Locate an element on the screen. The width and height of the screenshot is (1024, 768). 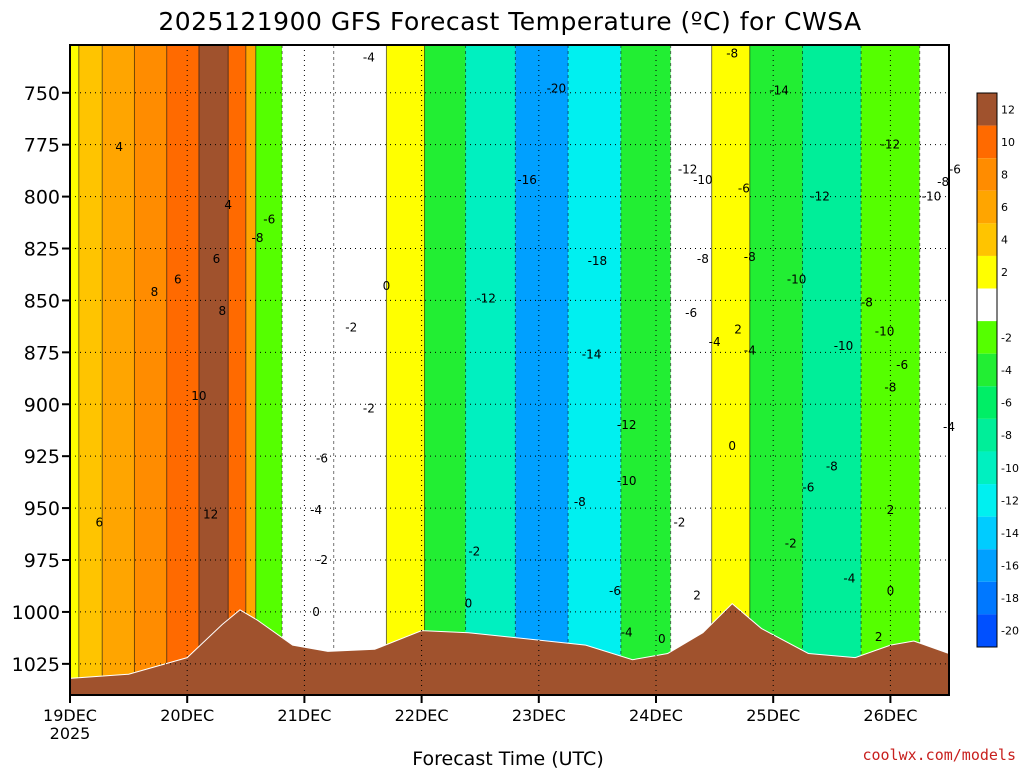
x-axis-ticks: 19DEC 20DEC 21DEC 22DEC 23DEC 24DEC 25DEC 26DEC is located at coordinates (480, 710).